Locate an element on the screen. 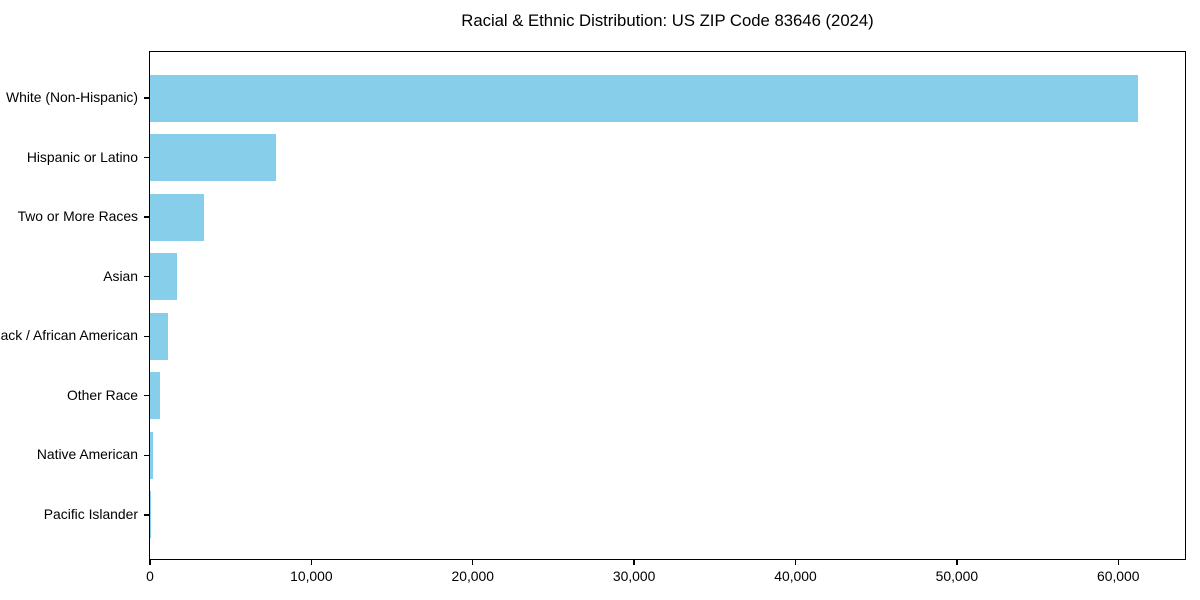 The width and height of the screenshot is (1200, 600). x-tick-label-50000: 50,000 is located at coordinates (957, 576).